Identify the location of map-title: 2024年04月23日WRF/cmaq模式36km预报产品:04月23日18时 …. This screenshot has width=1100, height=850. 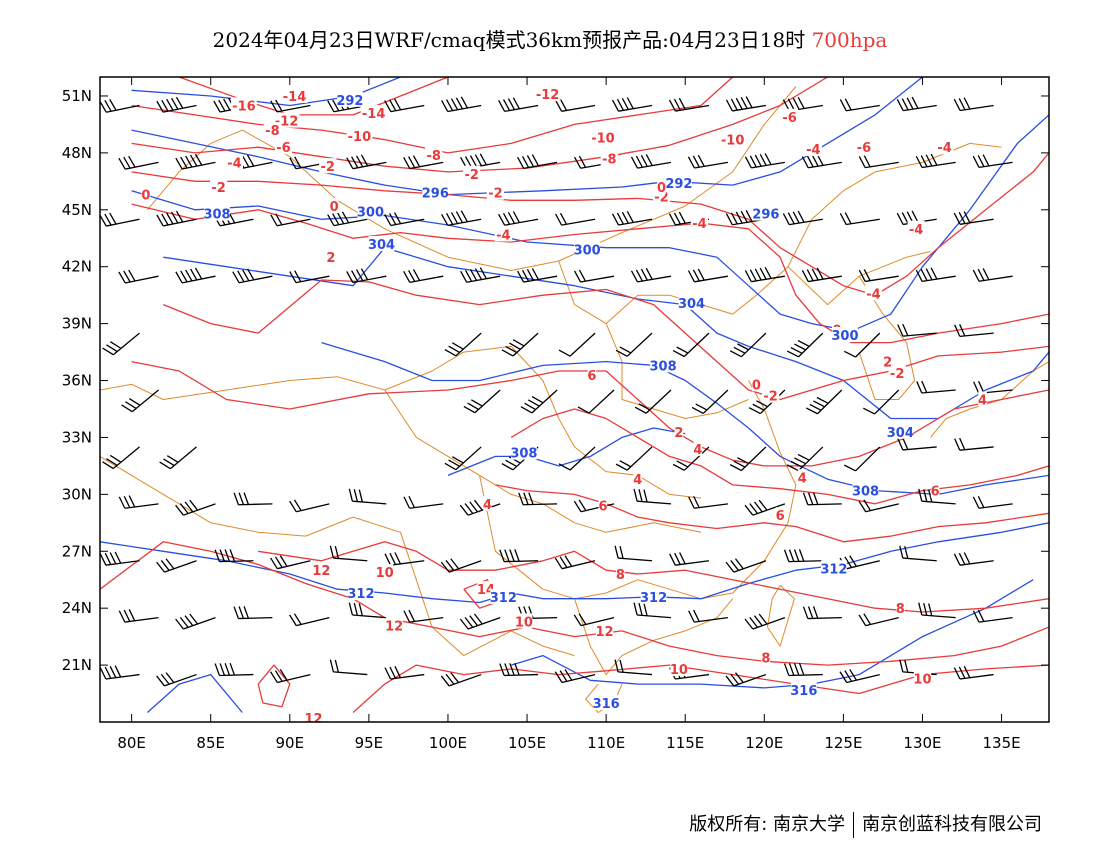
(550, 38).